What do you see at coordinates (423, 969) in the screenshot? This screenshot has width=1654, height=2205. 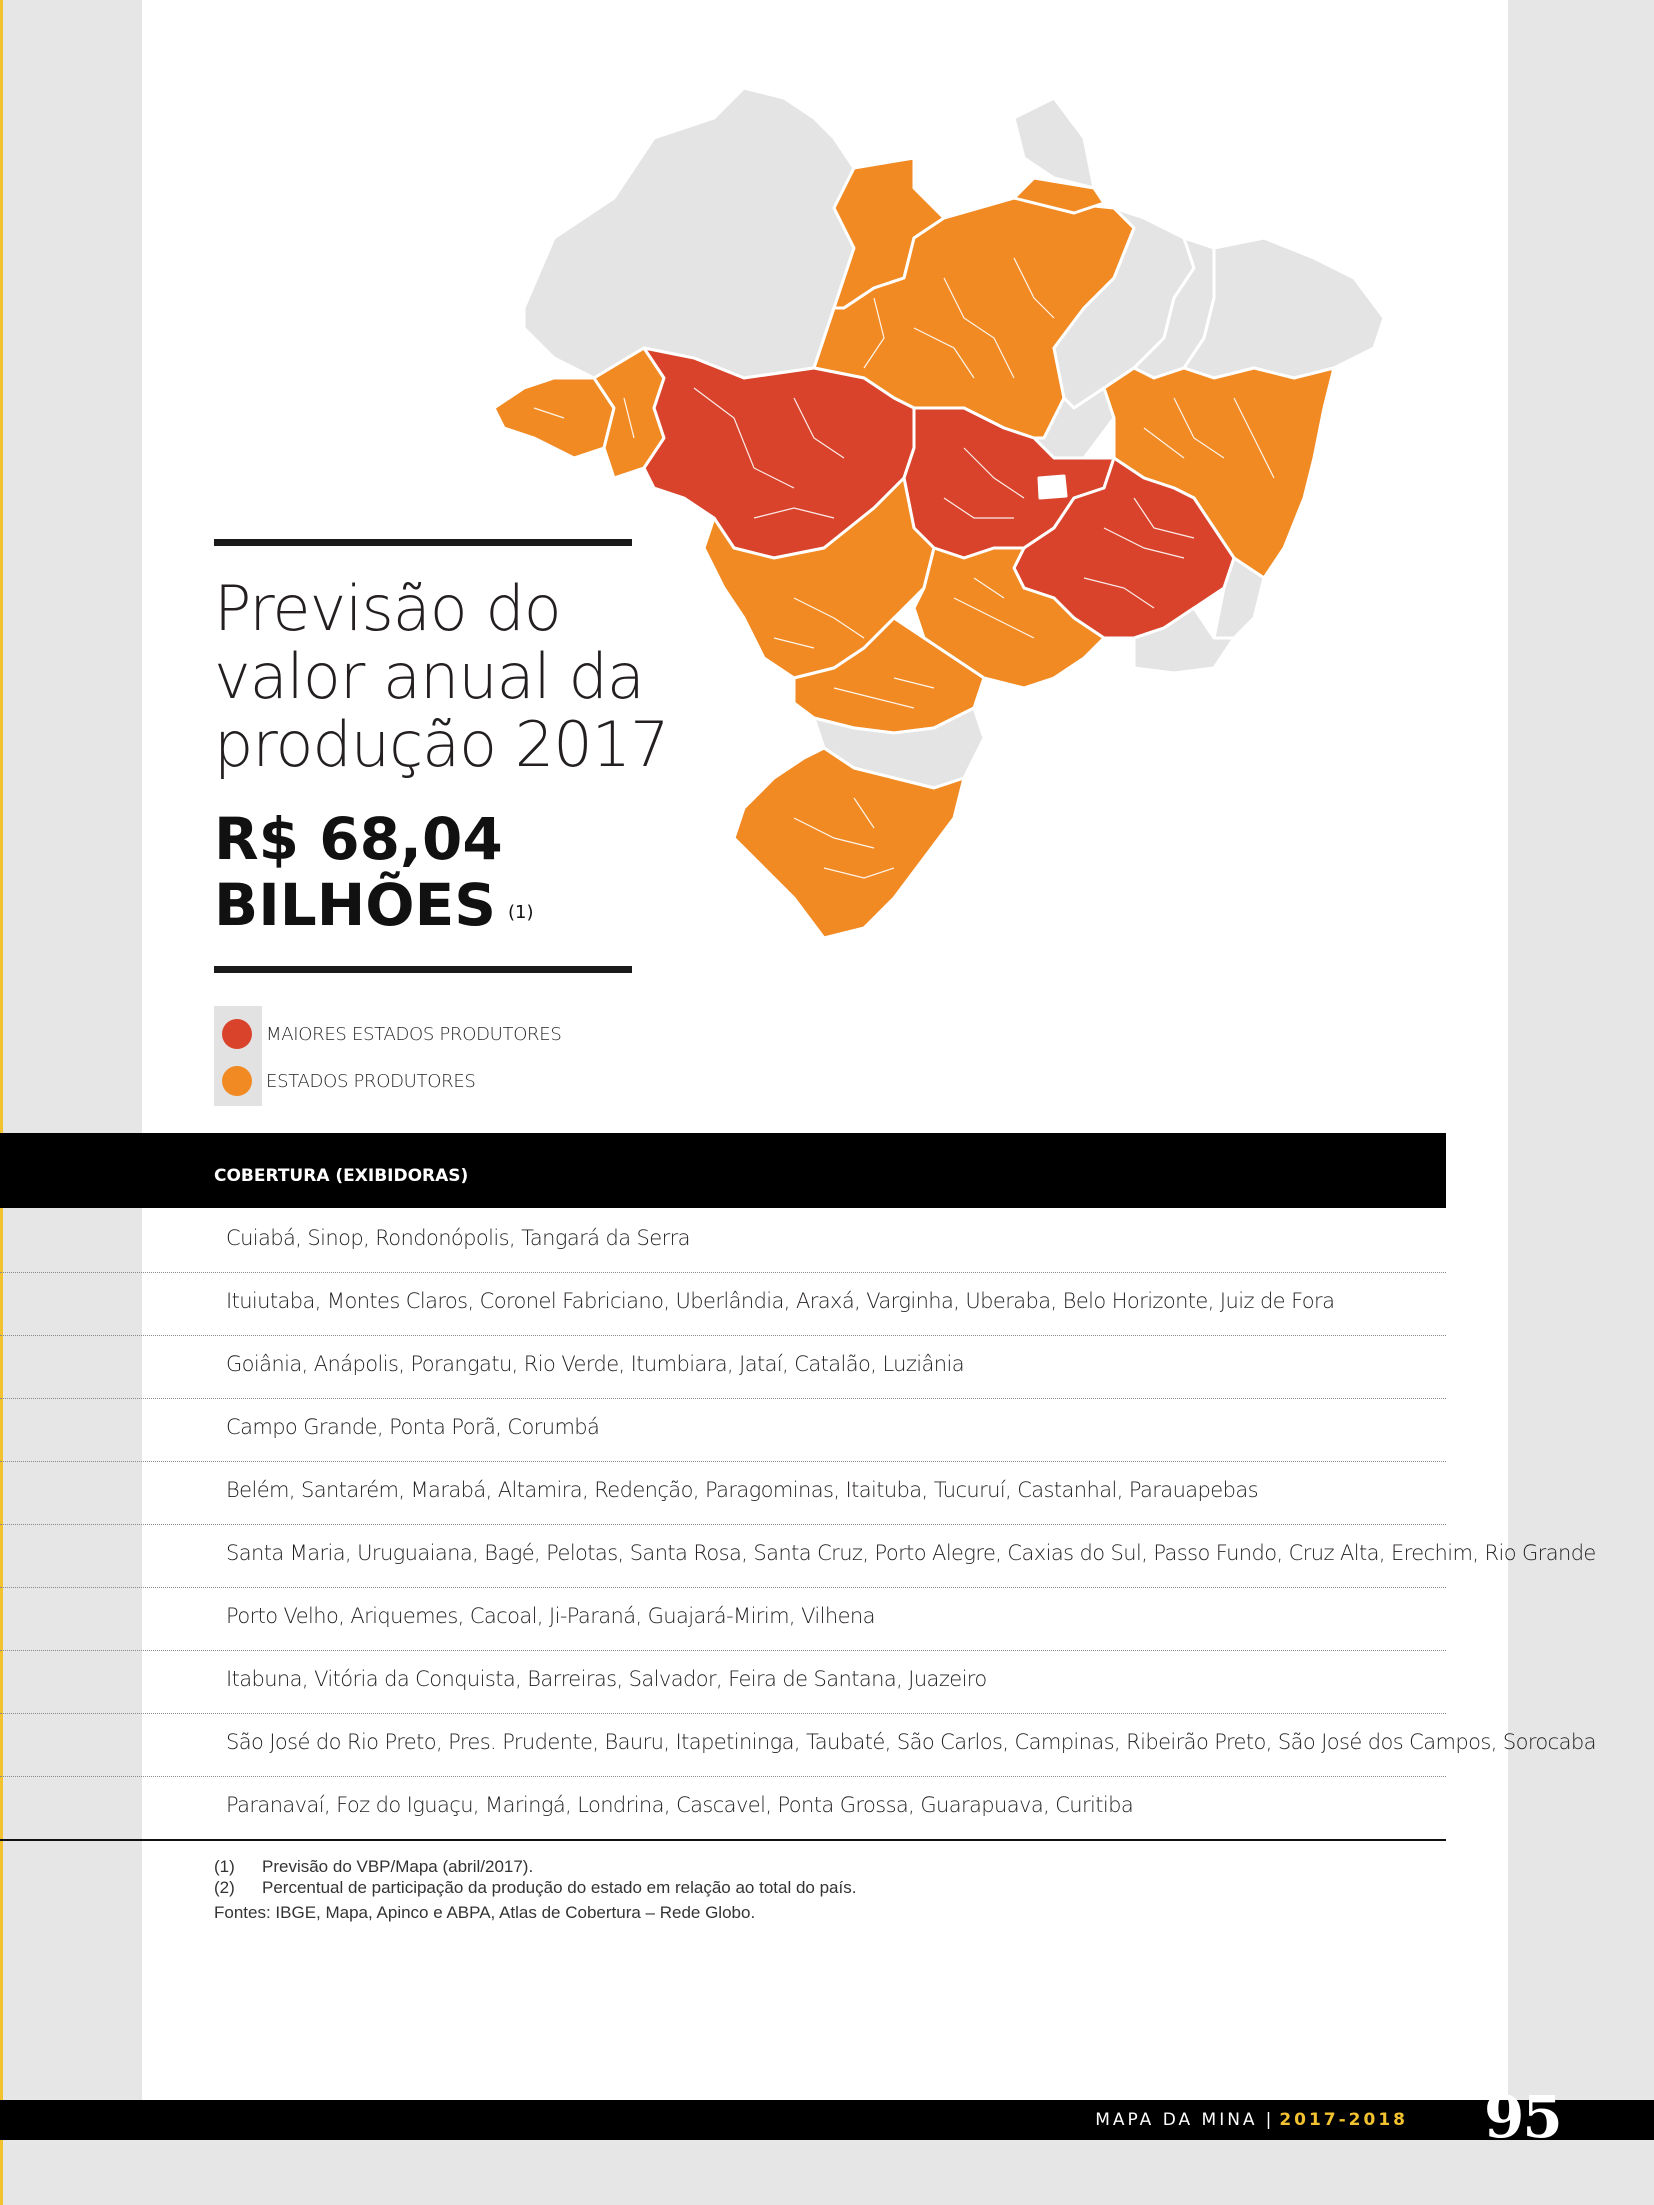 I see `title-rule-bottom` at bounding box center [423, 969].